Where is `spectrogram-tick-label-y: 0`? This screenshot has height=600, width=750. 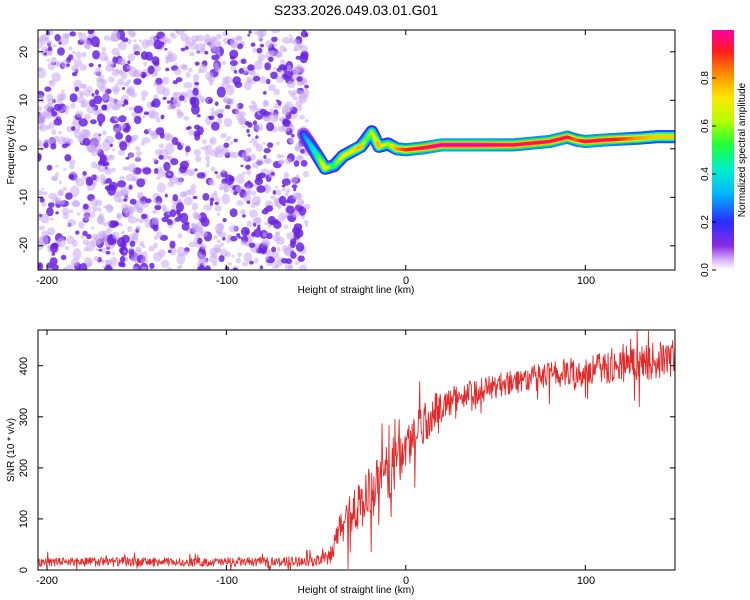 spectrogram-tick-label-y: 0 is located at coordinates (24, 148).